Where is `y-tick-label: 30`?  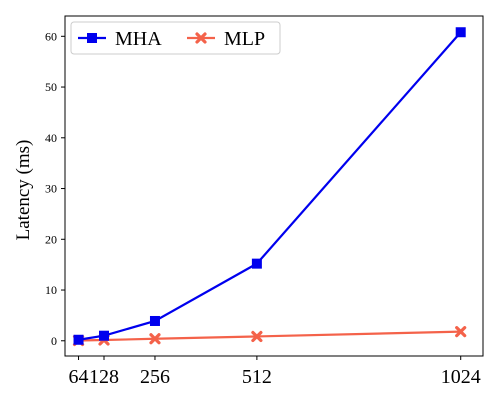
y-tick-label: 30 is located at coordinates (51, 189).